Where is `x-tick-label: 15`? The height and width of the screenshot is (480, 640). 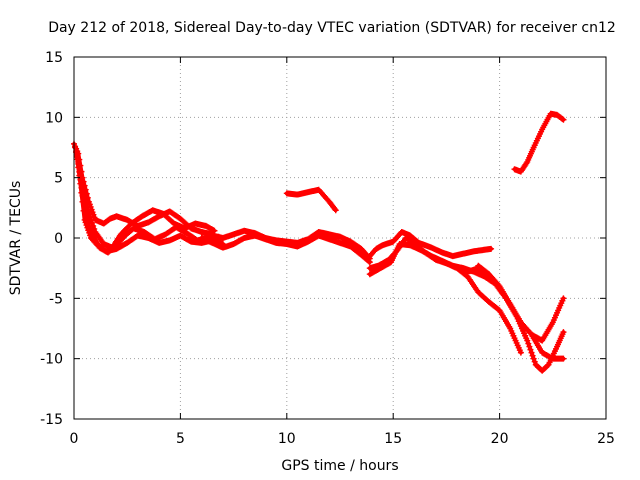 x-tick-label: 15 is located at coordinates (393, 439).